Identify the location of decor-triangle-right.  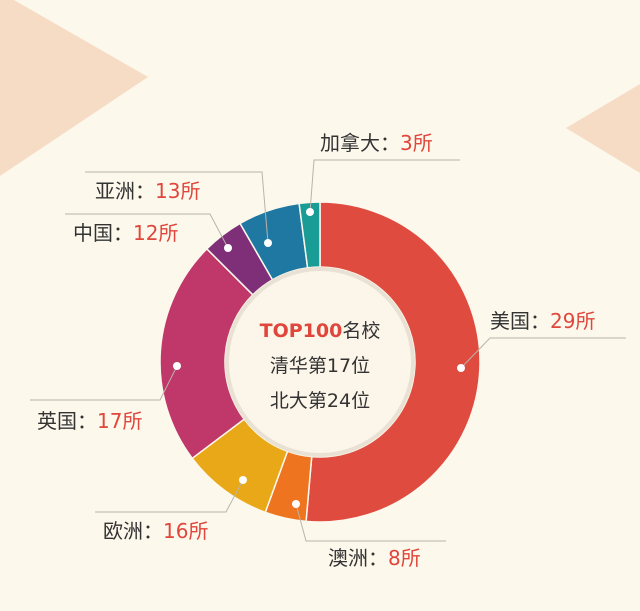
(603, 128).